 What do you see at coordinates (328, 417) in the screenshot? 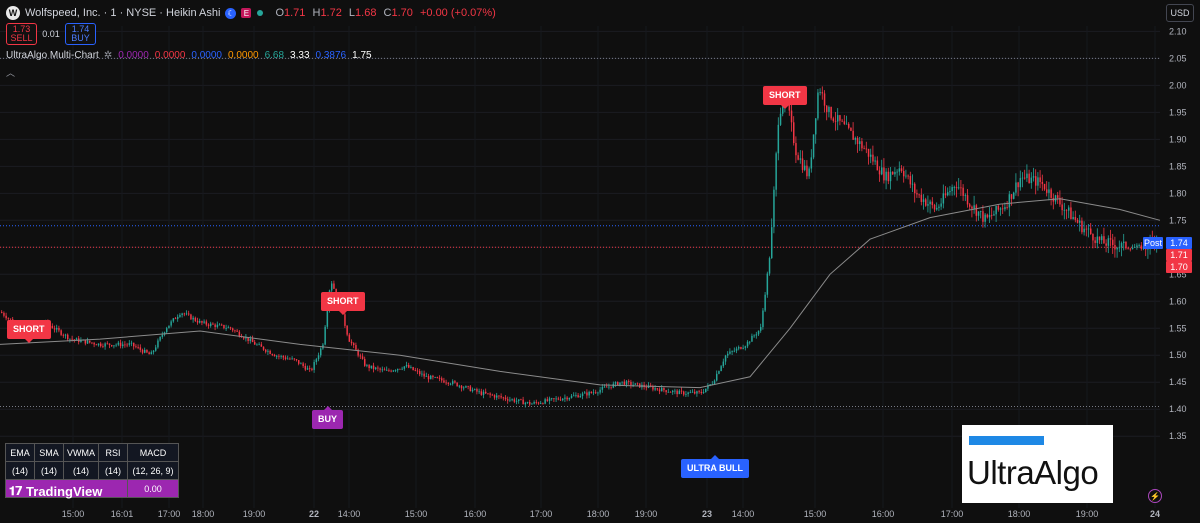
I see `signal-buy: BUY` at bounding box center [328, 417].